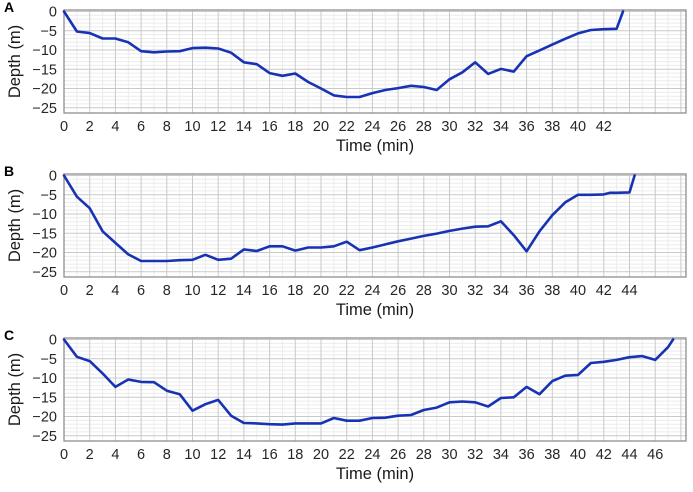  I want to click on panel-label: A, so click(9, 7).